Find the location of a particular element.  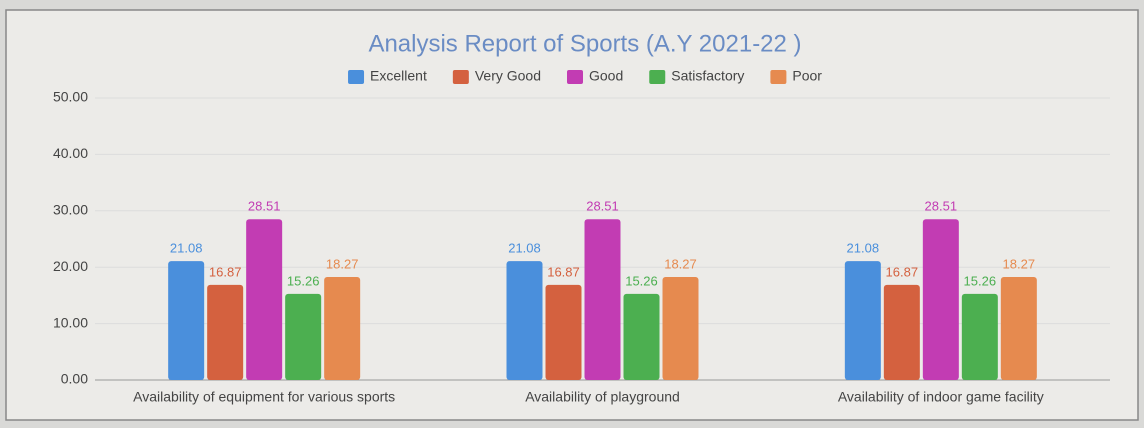

chart-title: Analysis Report of Sports (A.Y 2021-22 ) is located at coordinates (584, 43).